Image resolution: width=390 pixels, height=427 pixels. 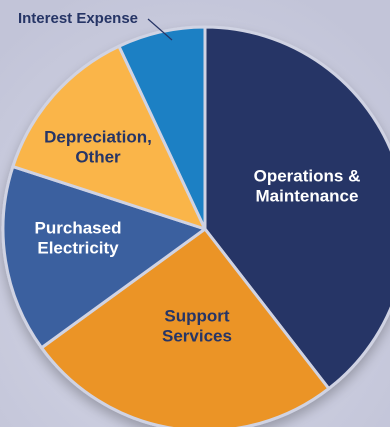 What do you see at coordinates (197, 325) in the screenshot?
I see `slice-label-support-services: Support Services` at bounding box center [197, 325].